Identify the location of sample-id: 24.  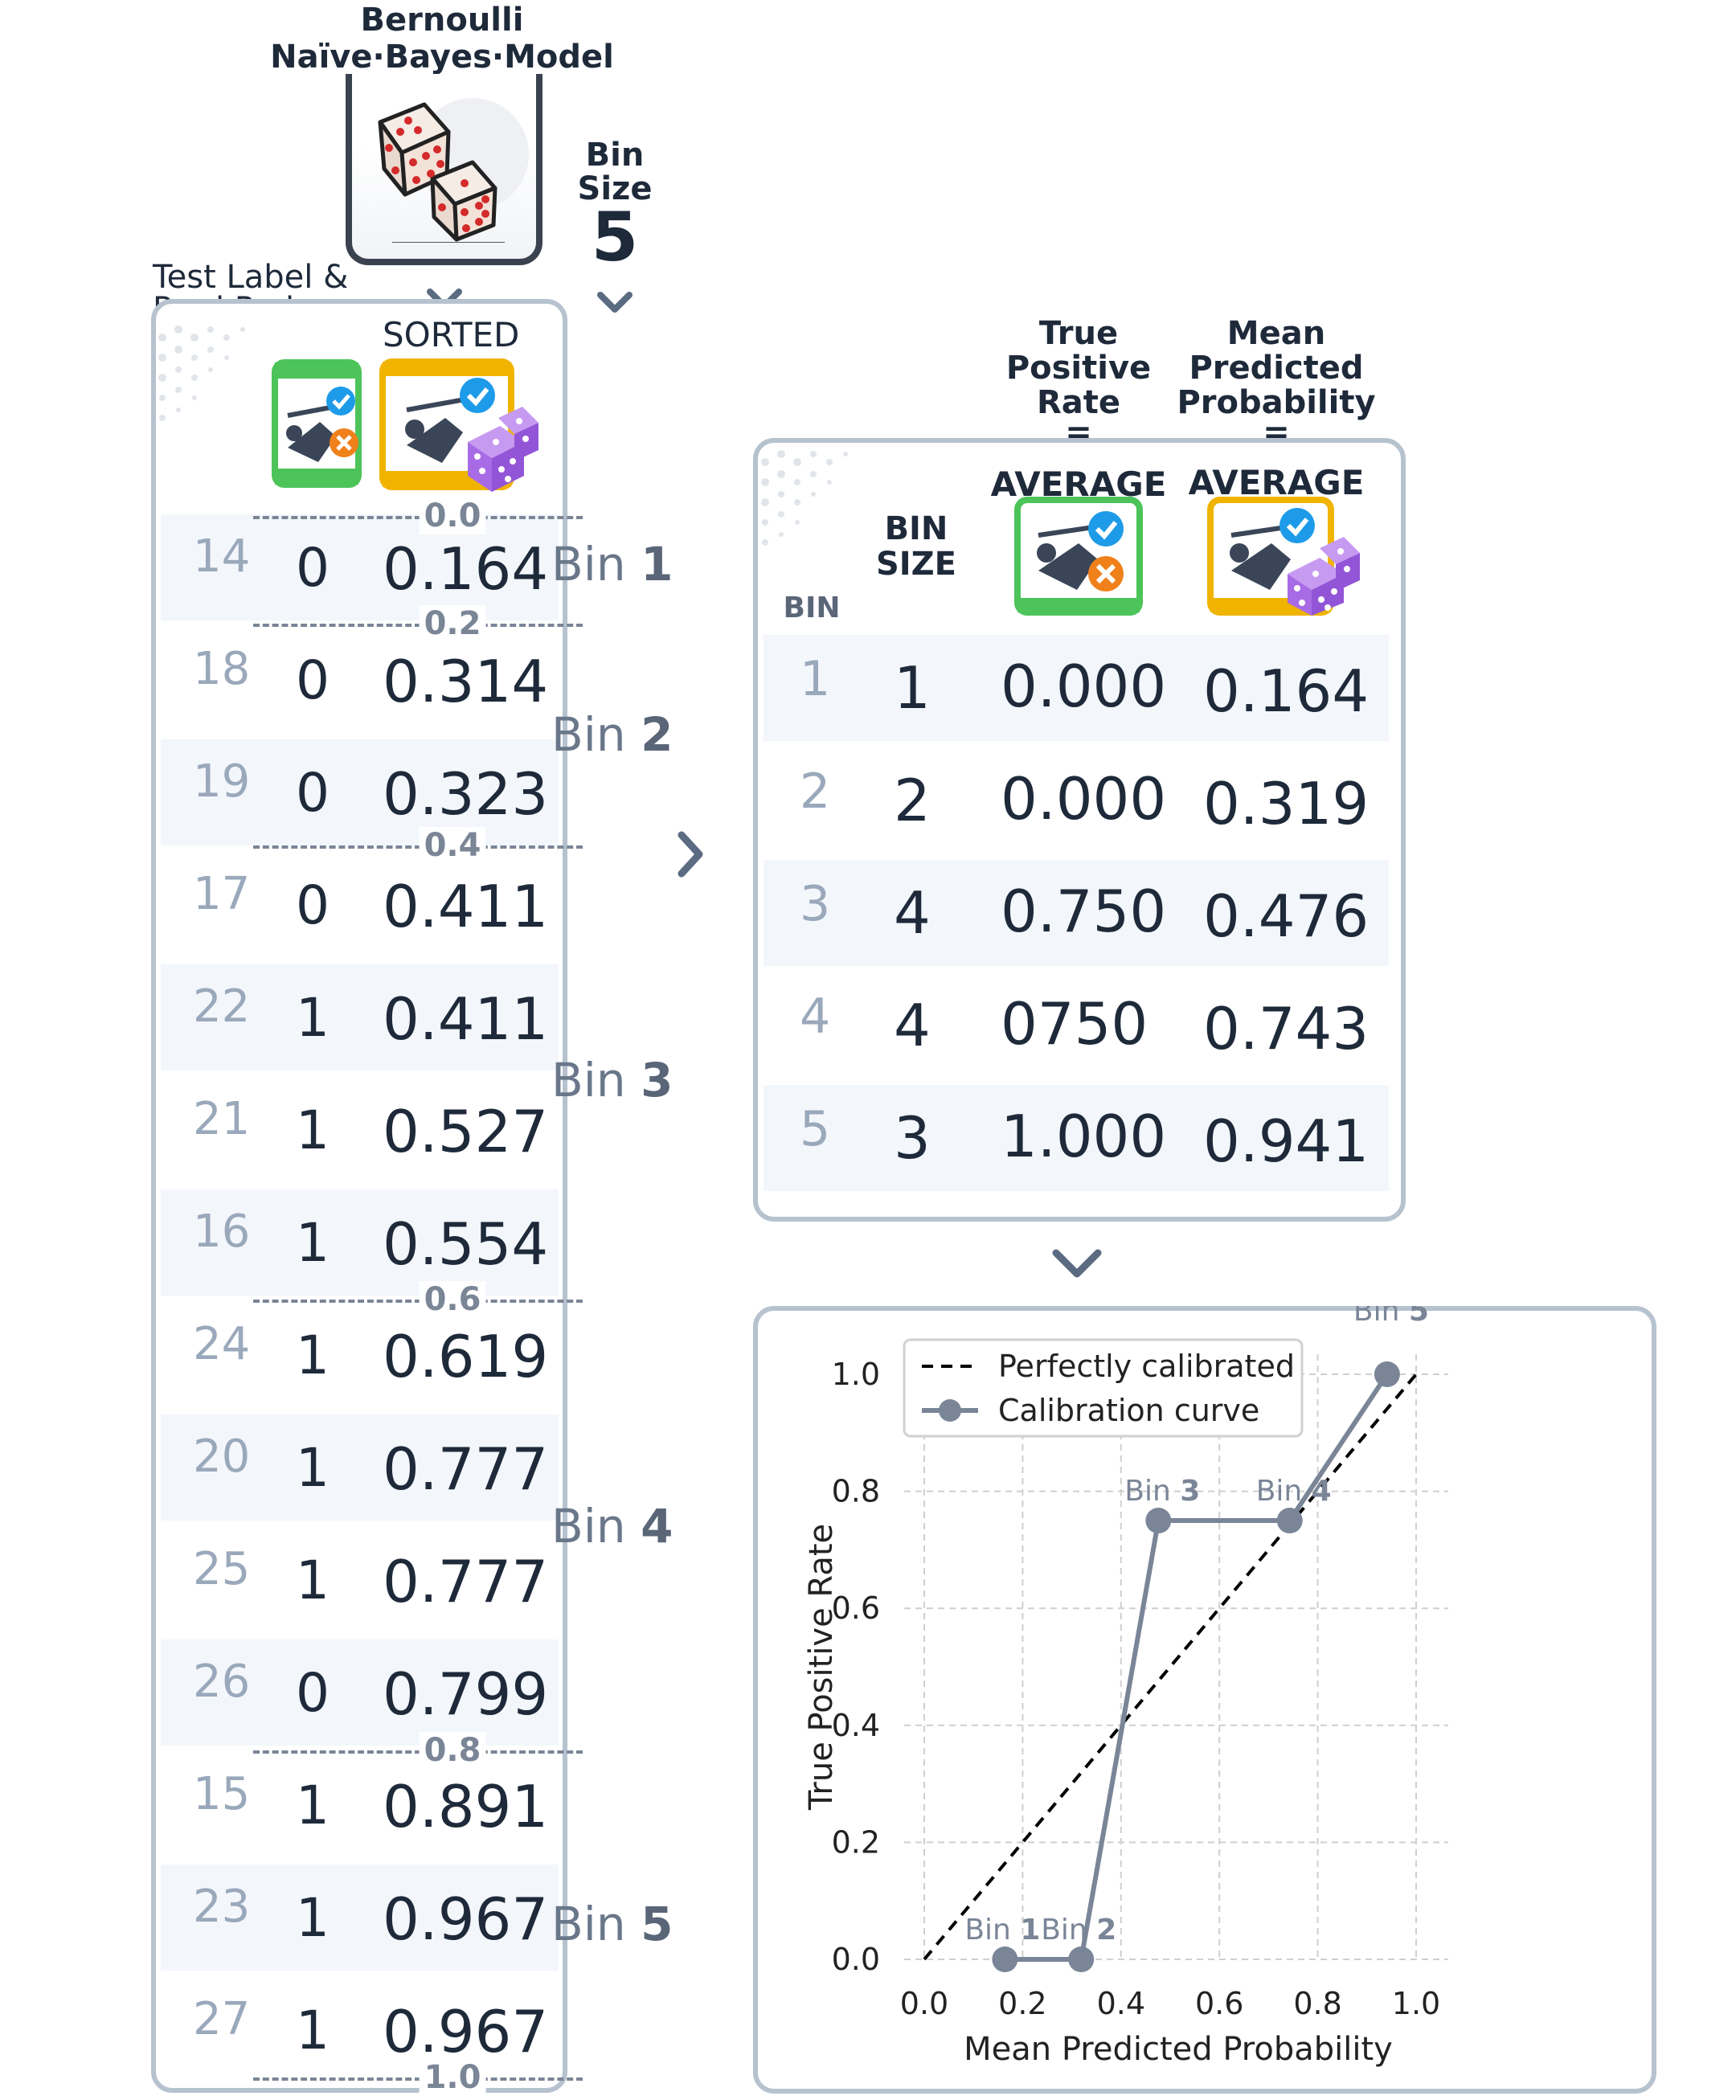
(222, 1344).